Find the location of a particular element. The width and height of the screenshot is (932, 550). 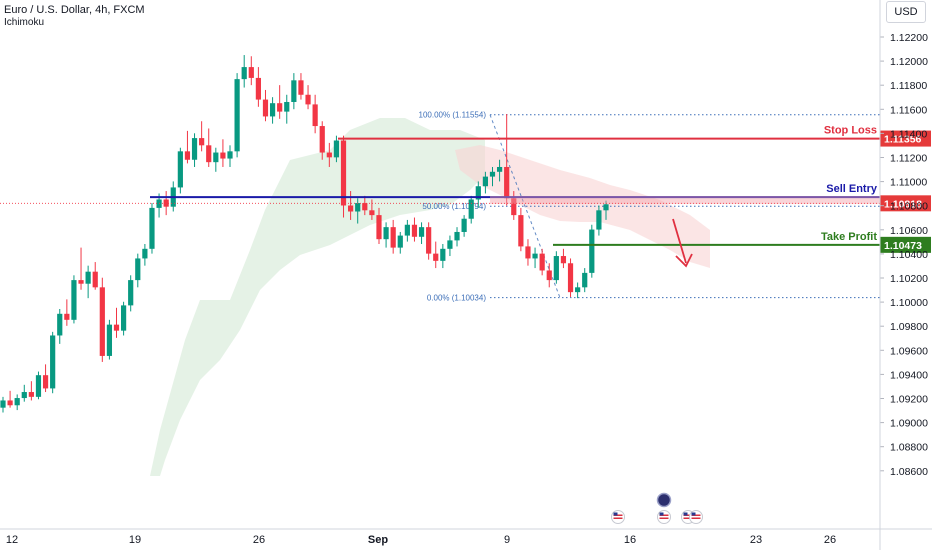

flag-stripe is located at coordinates (618, 518).